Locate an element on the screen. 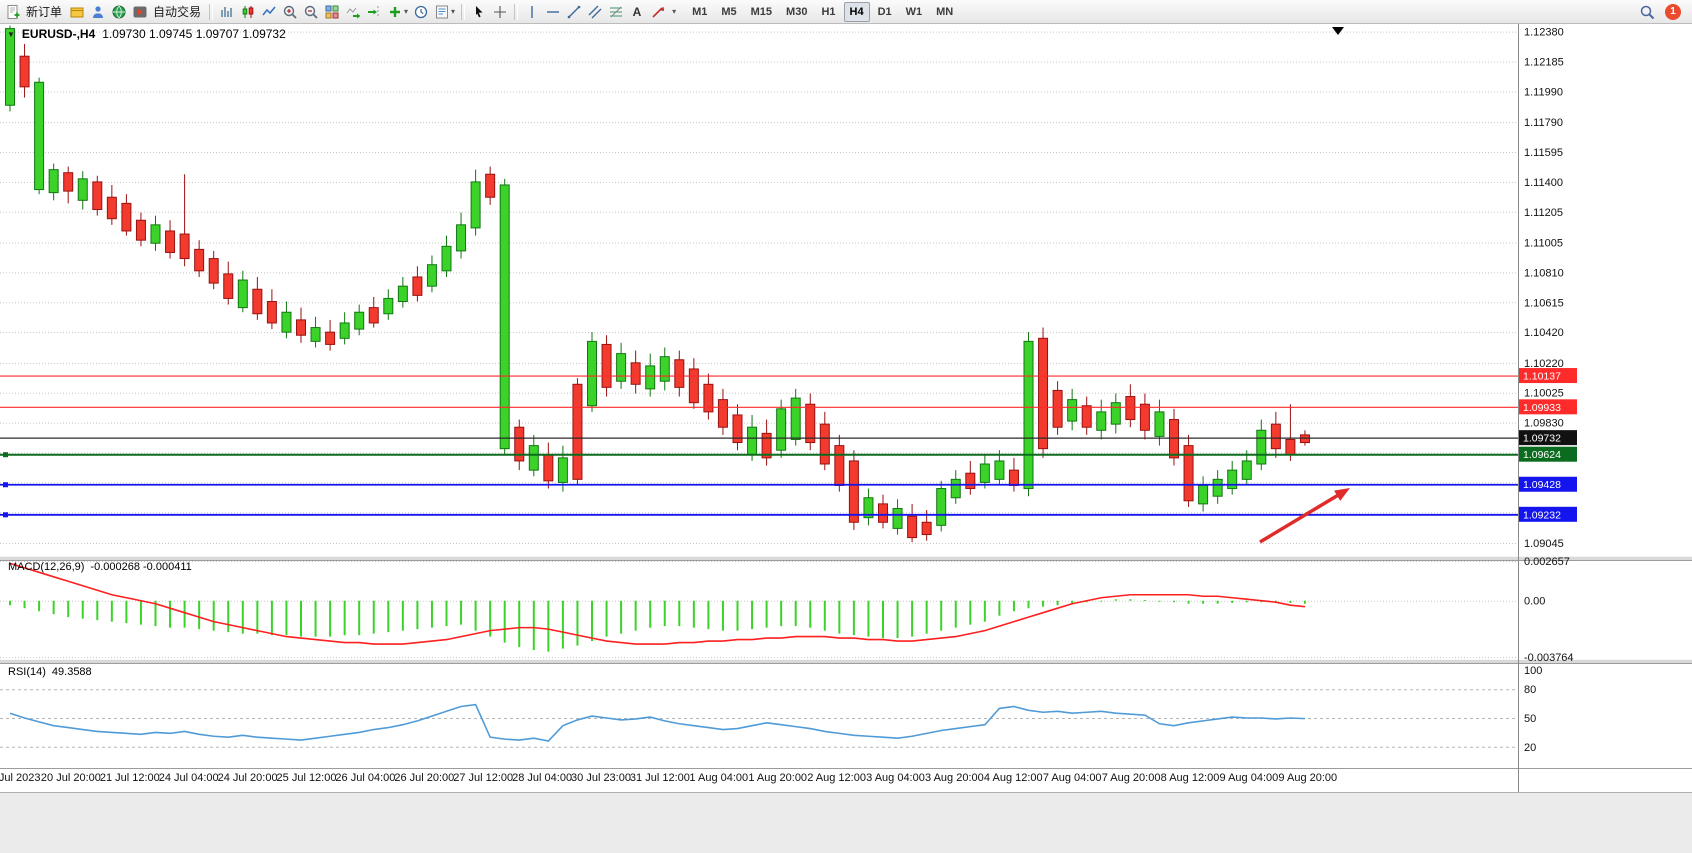  shapes-more-button: ▾ is located at coordinates (673, 12).